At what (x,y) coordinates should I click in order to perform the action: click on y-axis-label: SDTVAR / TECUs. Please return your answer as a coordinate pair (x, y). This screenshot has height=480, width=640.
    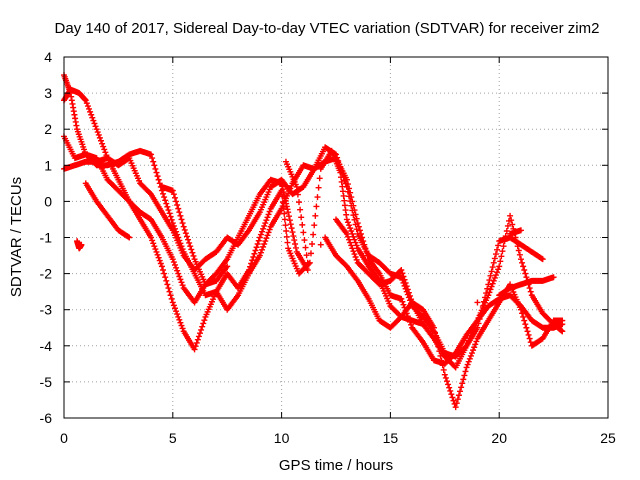
    Looking at the image, I should click on (16, 237).